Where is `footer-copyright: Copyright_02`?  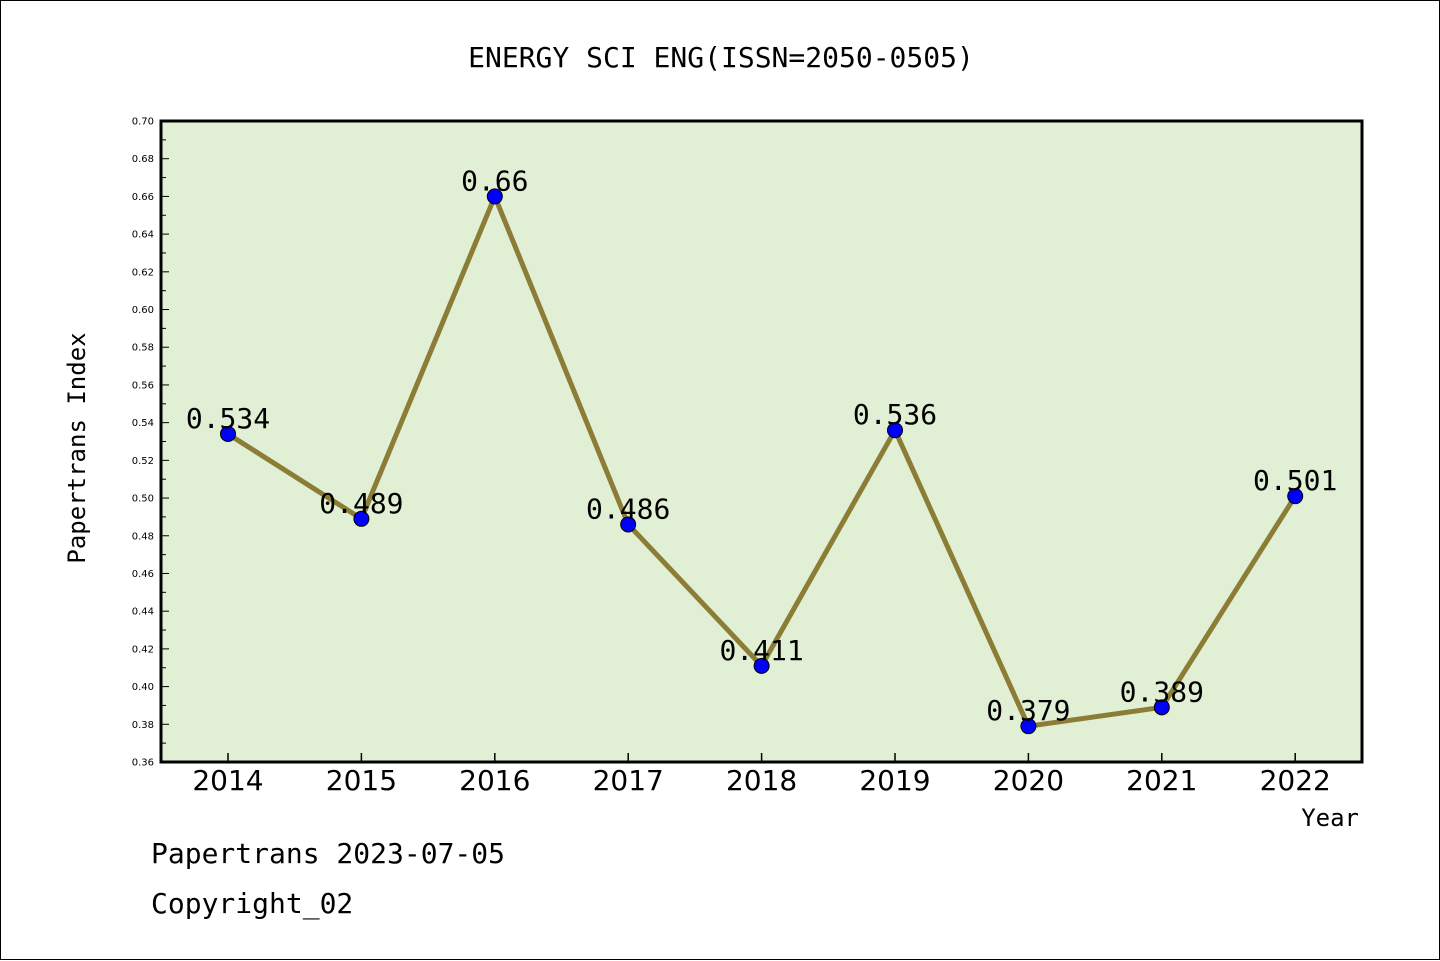 footer-copyright: Copyright_02 is located at coordinates (252, 903).